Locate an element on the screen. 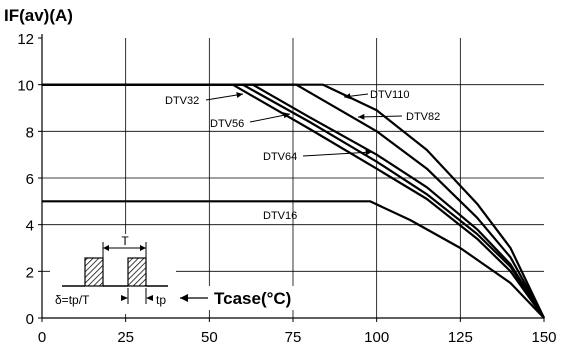 Image resolution: width=567 pixels, height=350 pixels. x-axis-title: Tcase(°C) is located at coordinates (252, 298).